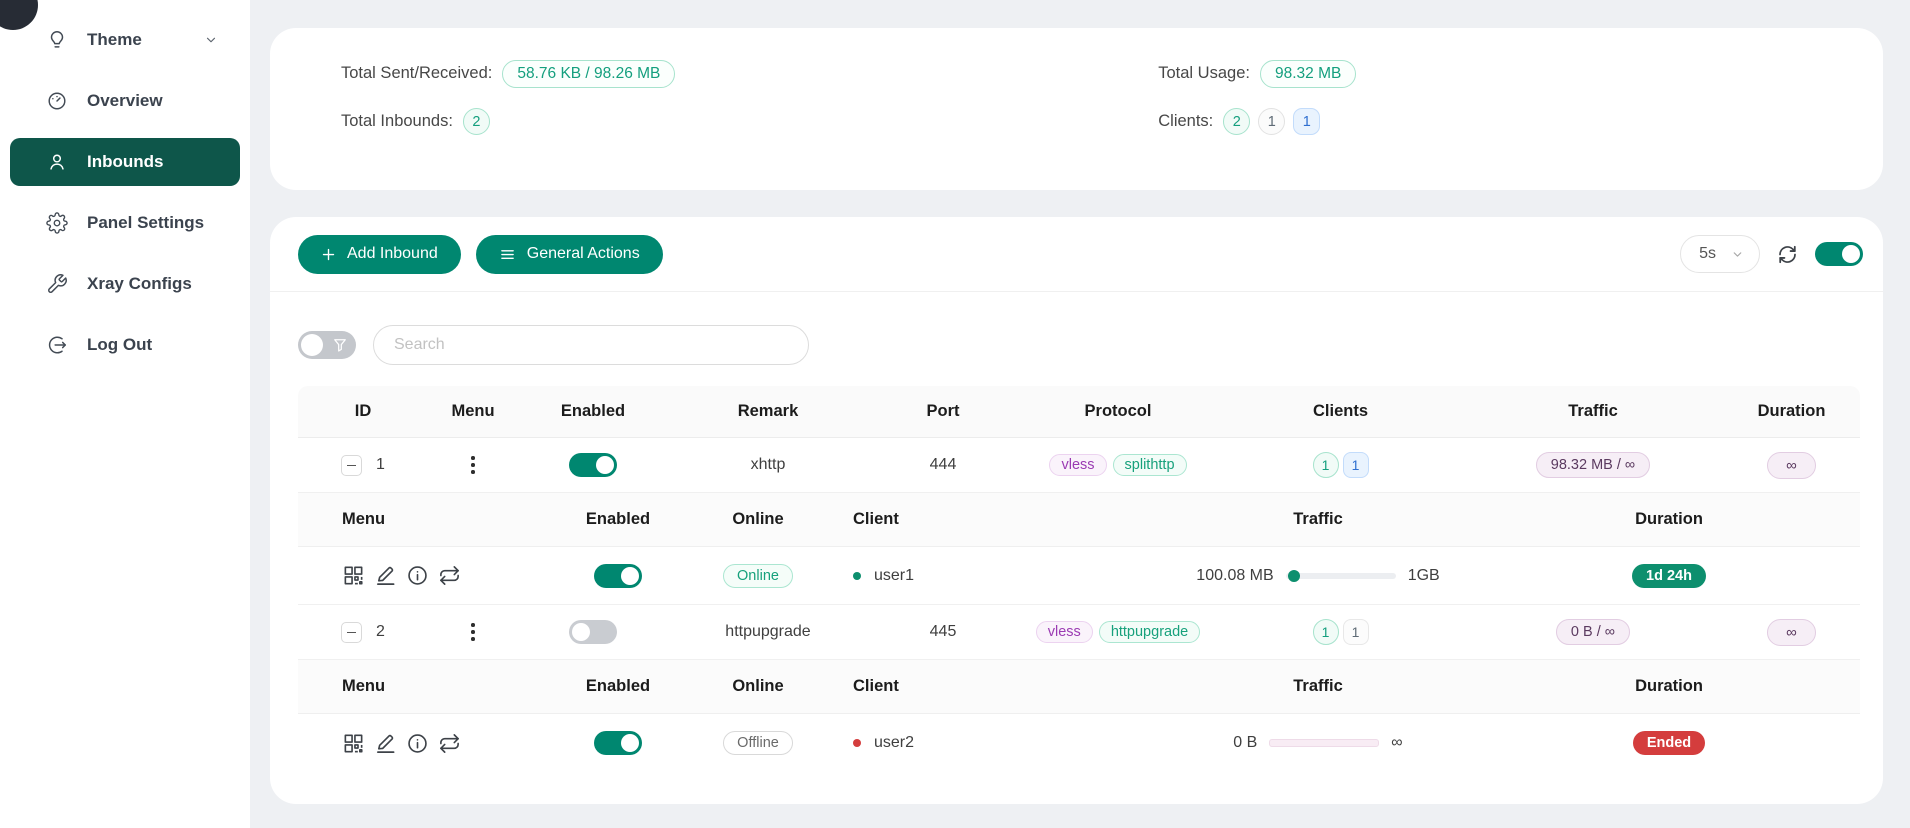  I want to click on sidebar-item-panel-settings: Panel Settings, so click(125, 223).